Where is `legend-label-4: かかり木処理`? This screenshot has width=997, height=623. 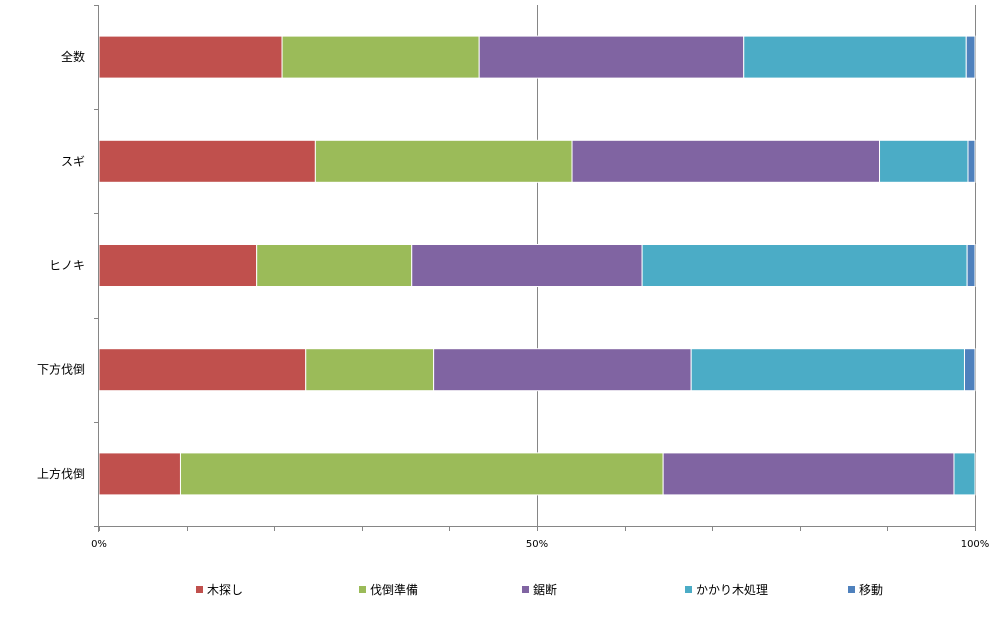 legend-label-4: かかり木処理 is located at coordinates (732, 590).